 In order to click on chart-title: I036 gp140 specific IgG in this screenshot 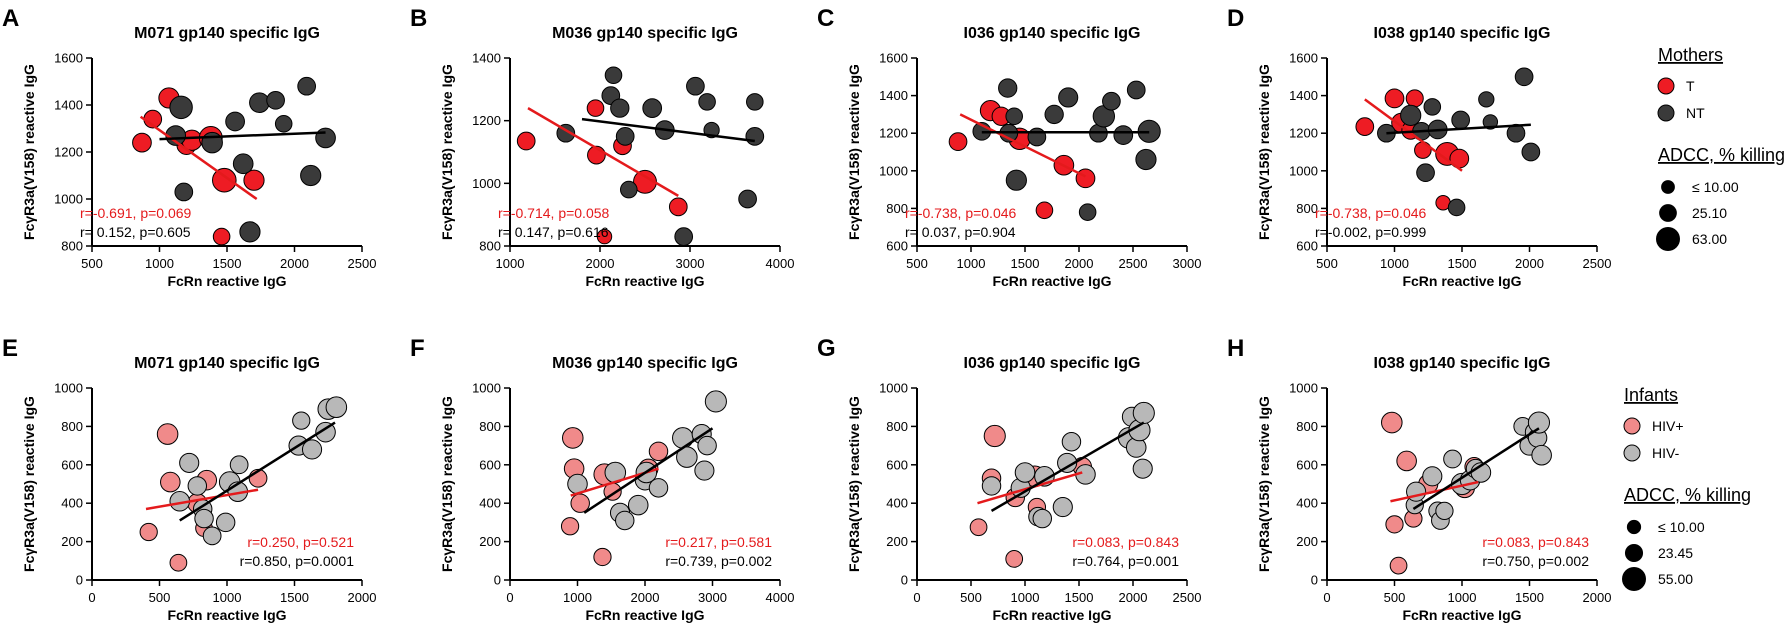, I will do `click(1052, 33)`.